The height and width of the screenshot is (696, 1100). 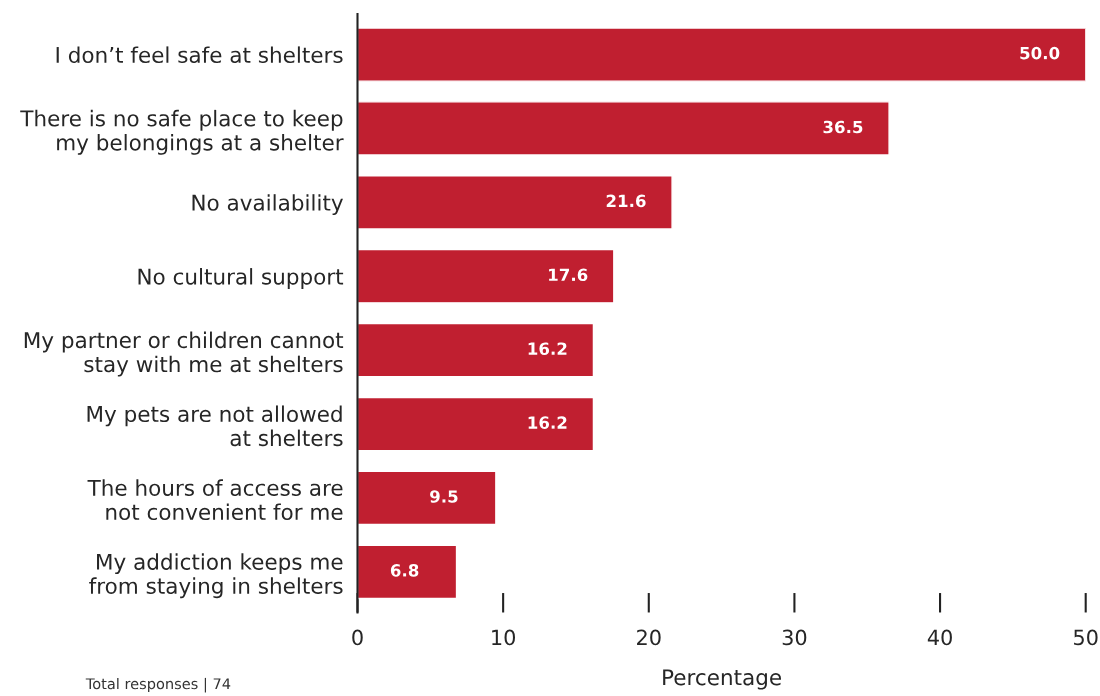 What do you see at coordinates (939, 637) in the screenshot?
I see `x-tick-label: 40` at bounding box center [939, 637].